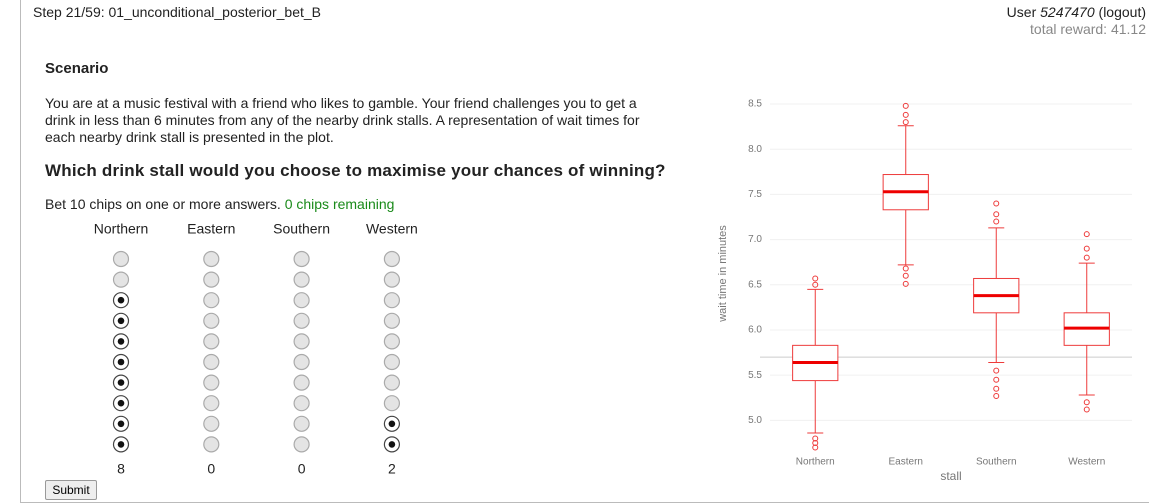 Image resolution: width=1150 pixels, height=504 pixels. Describe the element at coordinates (755, 104) in the screenshot. I see `y-tick-label: 8.5` at that location.